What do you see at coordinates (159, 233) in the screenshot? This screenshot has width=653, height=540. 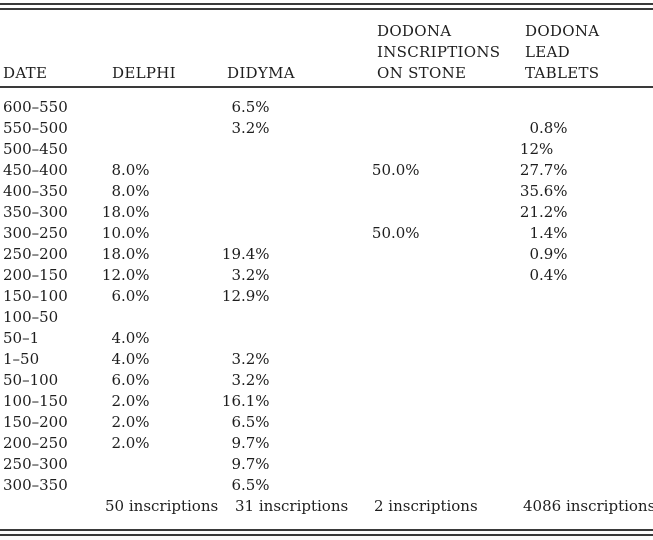 I see `delphi-value-cell: 10.0%` at bounding box center [159, 233].